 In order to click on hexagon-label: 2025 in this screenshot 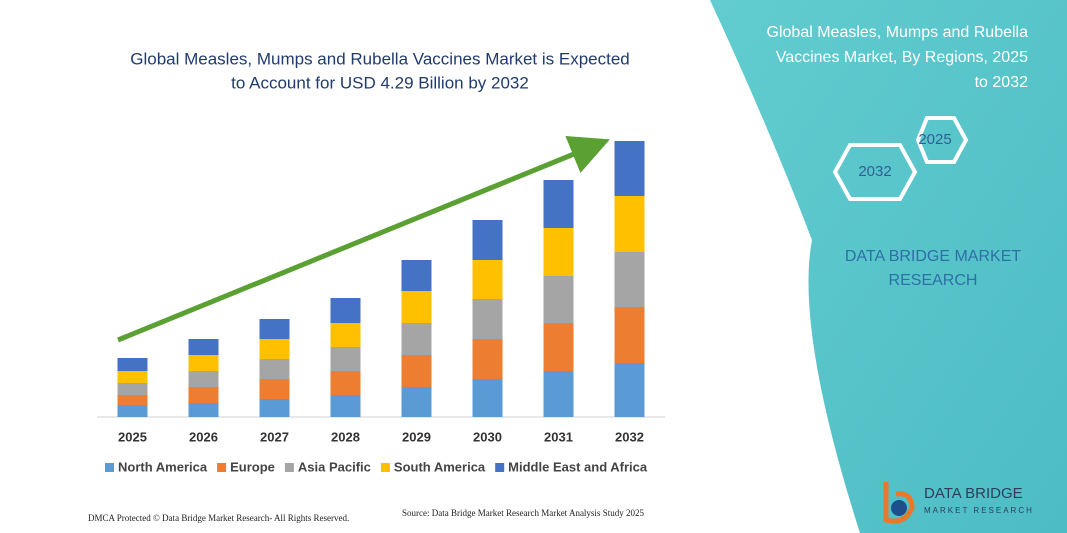, I will do `click(934, 139)`.